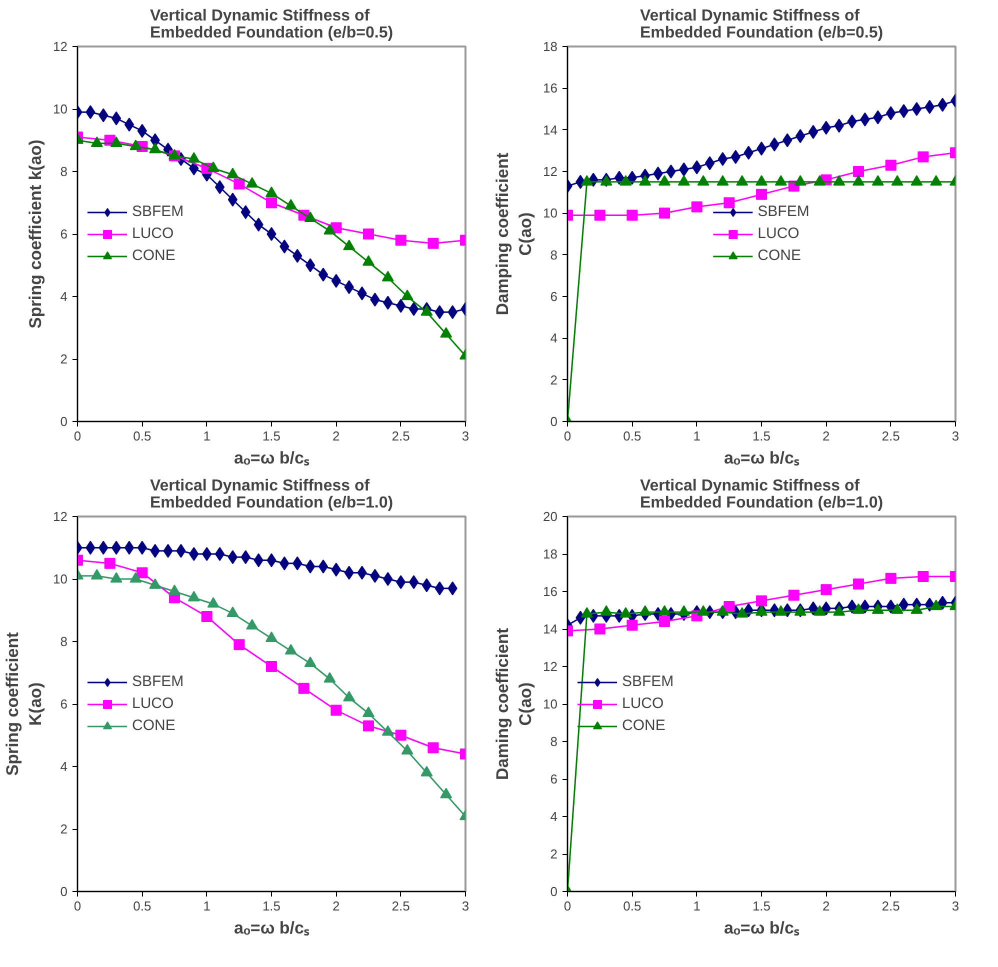 The height and width of the screenshot is (967, 998). Describe the element at coordinates (24, 704) in the screenshot. I see `y-axis-title: Spring coefficient K(ao)` at that location.